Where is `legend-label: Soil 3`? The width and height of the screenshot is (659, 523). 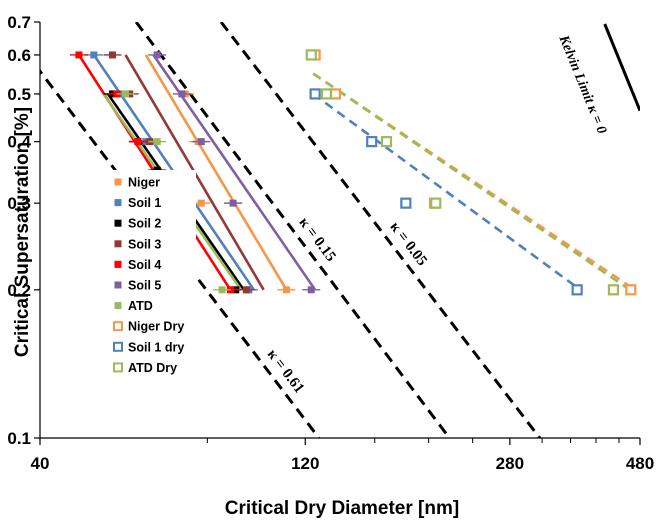 legend-label: Soil 3 is located at coordinates (144, 244).